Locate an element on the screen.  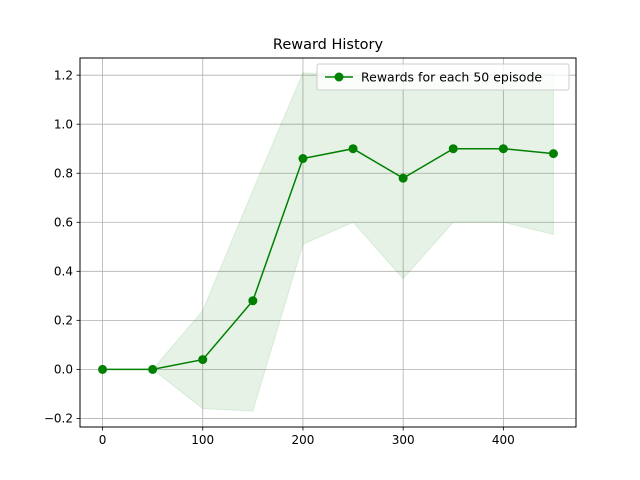
y-tick-label: 0.4 is located at coordinates (63, 272).